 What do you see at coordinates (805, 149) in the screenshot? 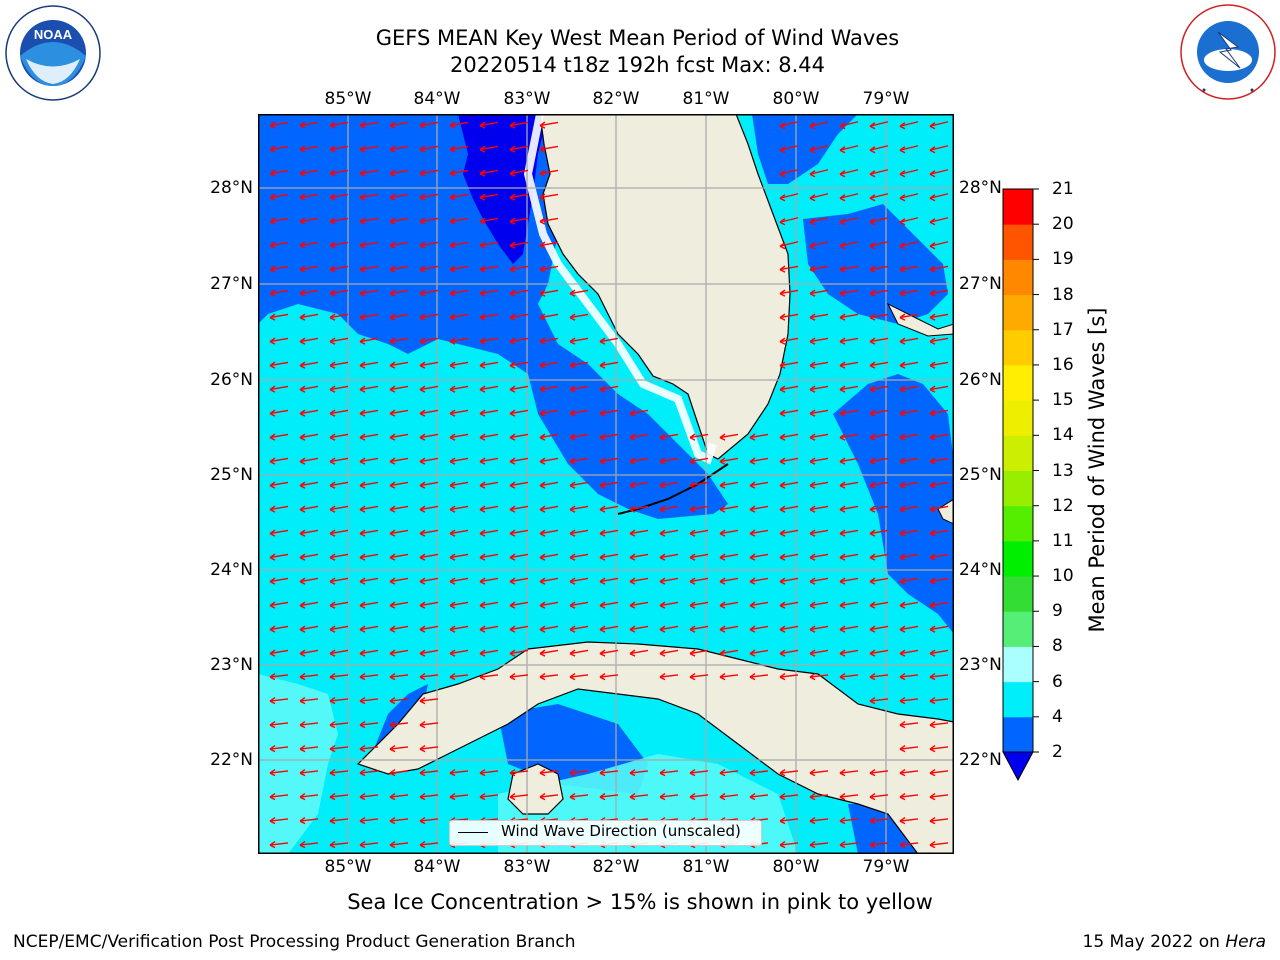
I see `blue-region-atlantic-north` at bounding box center [805, 149].